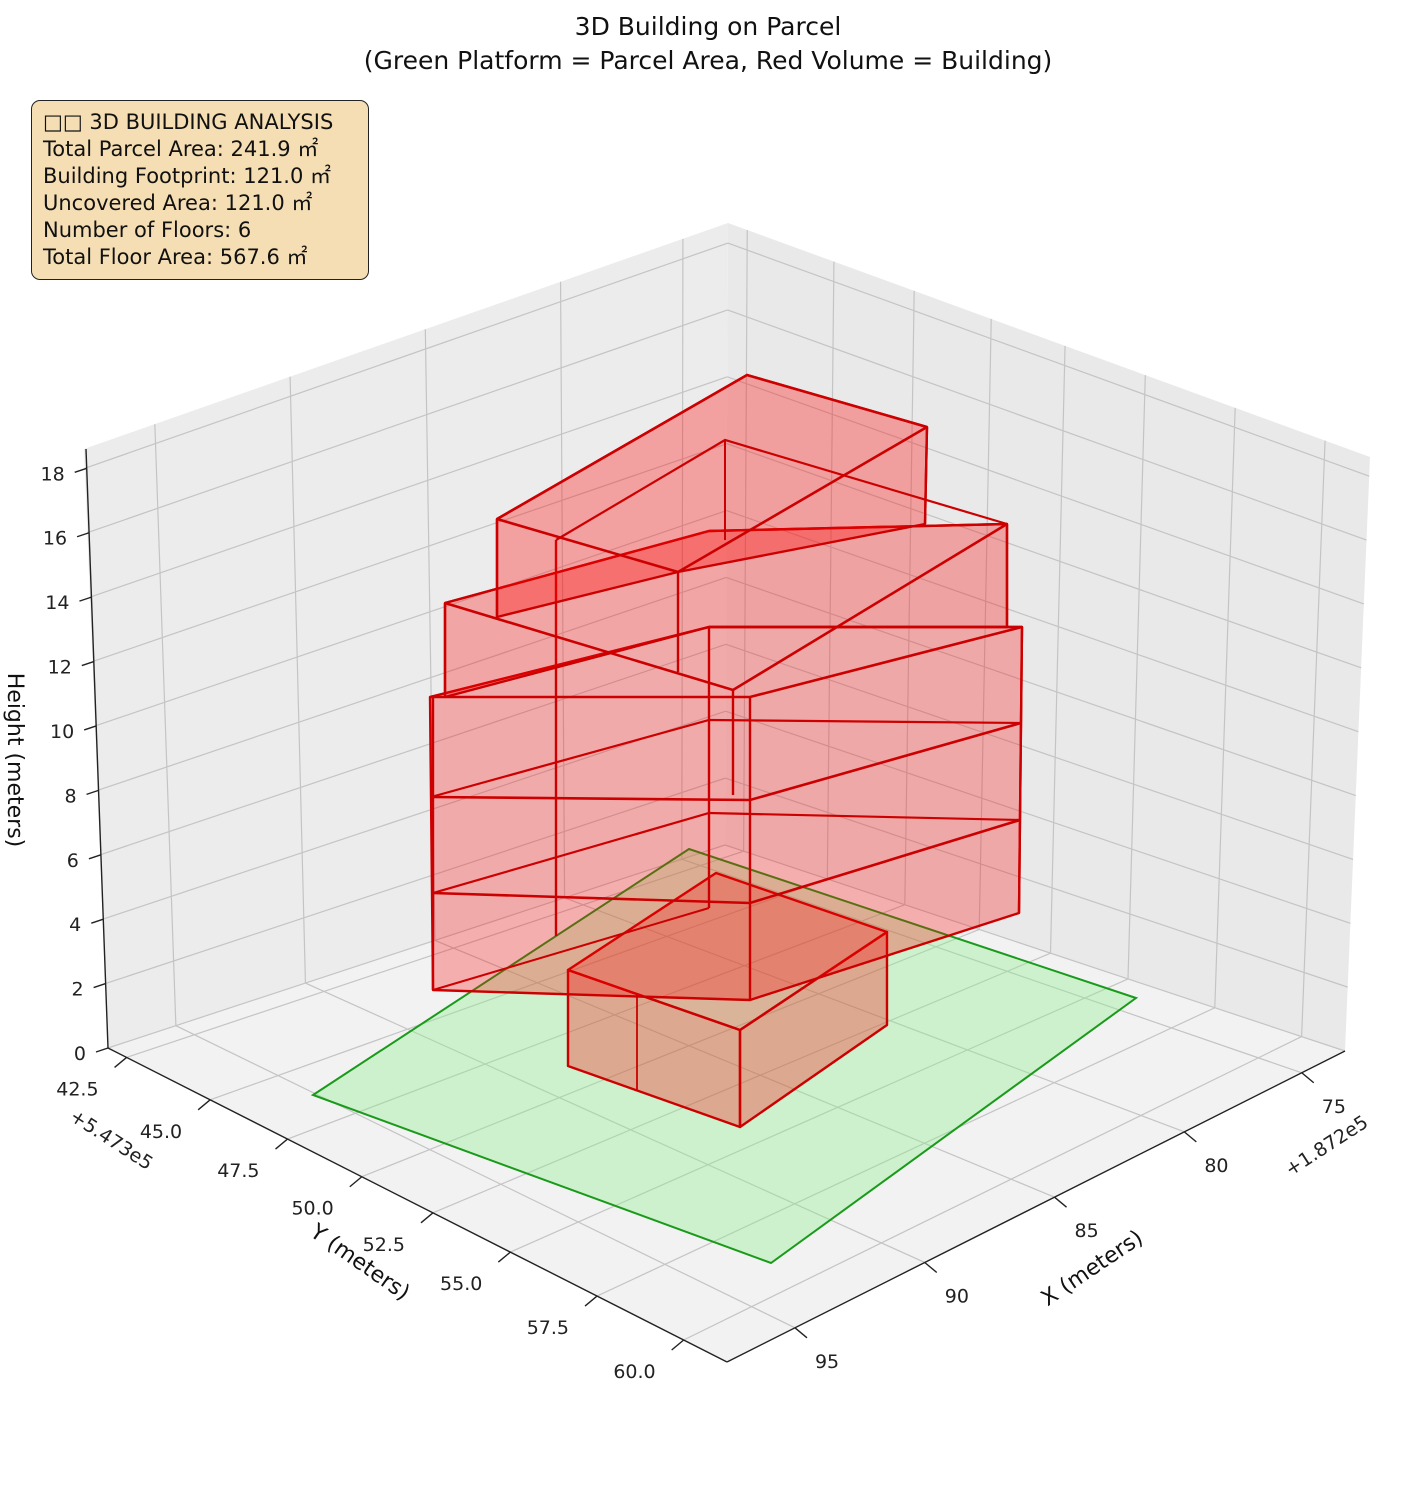 This screenshot has height=1486, width=1416. I want to click on y-tick-label: 47.5, so click(238, 1171).